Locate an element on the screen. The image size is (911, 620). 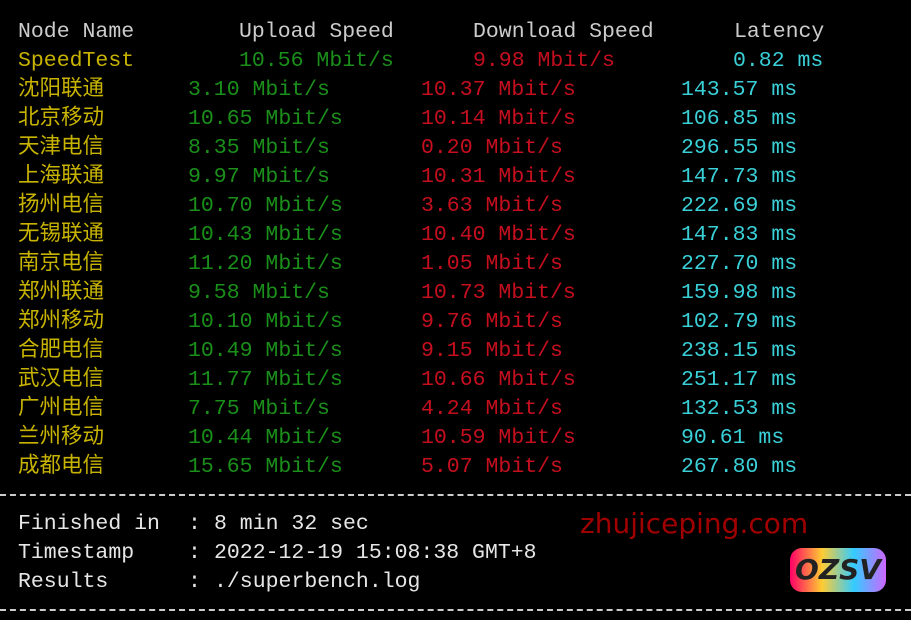
node-name: 兰州移动 is located at coordinates (61, 438).